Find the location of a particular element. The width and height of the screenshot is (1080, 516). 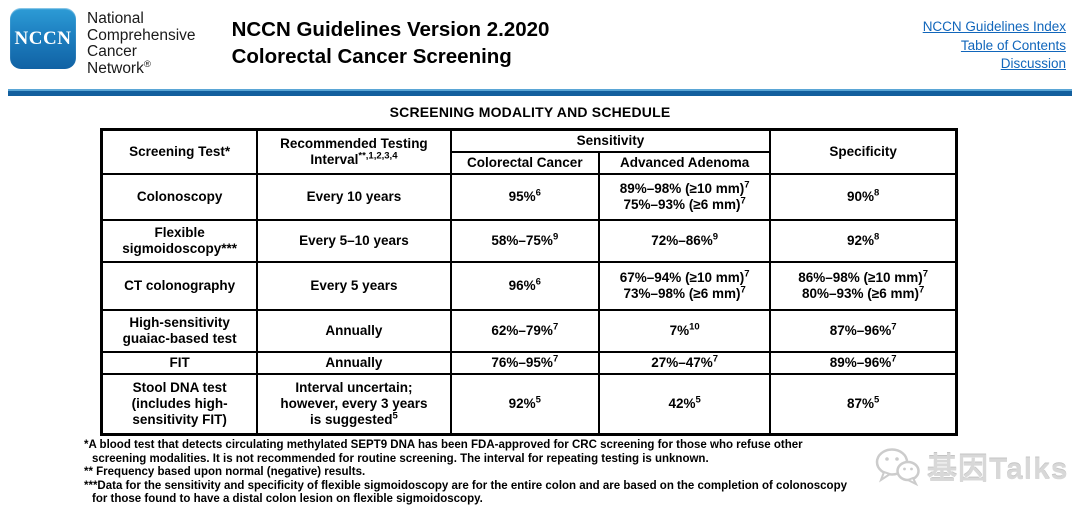

cell-test-name: CT colonography is located at coordinates (179, 286).